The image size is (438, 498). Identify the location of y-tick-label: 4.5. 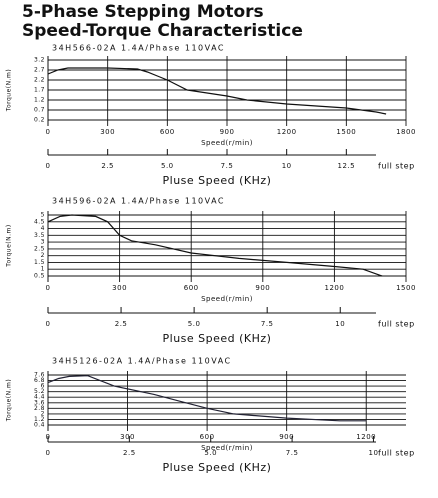
(39, 221).